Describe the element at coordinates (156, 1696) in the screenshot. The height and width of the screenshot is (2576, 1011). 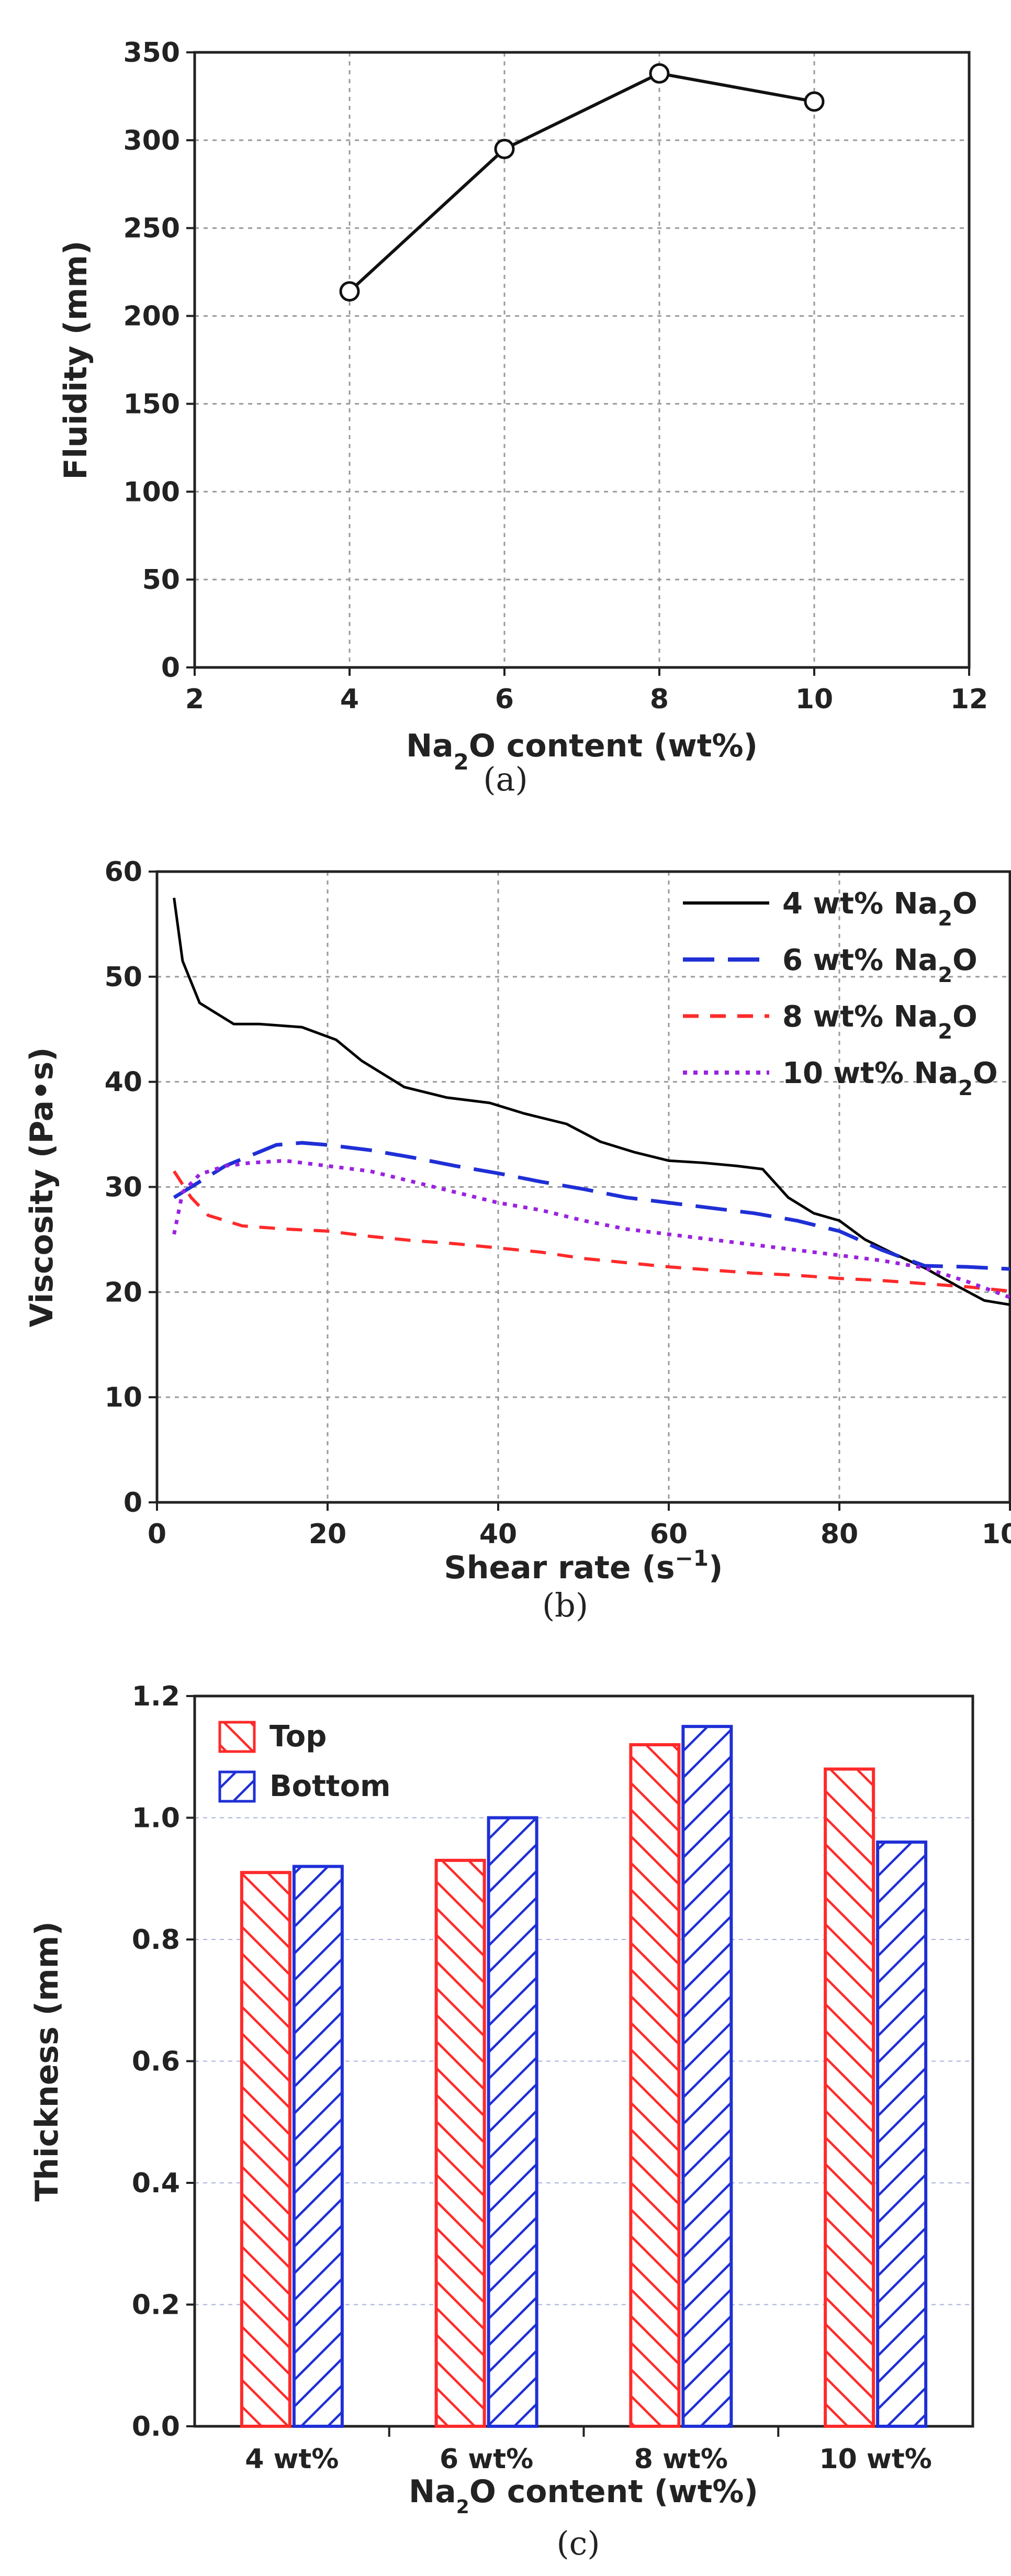
I see `y-tick-label: 1.2` at that location.